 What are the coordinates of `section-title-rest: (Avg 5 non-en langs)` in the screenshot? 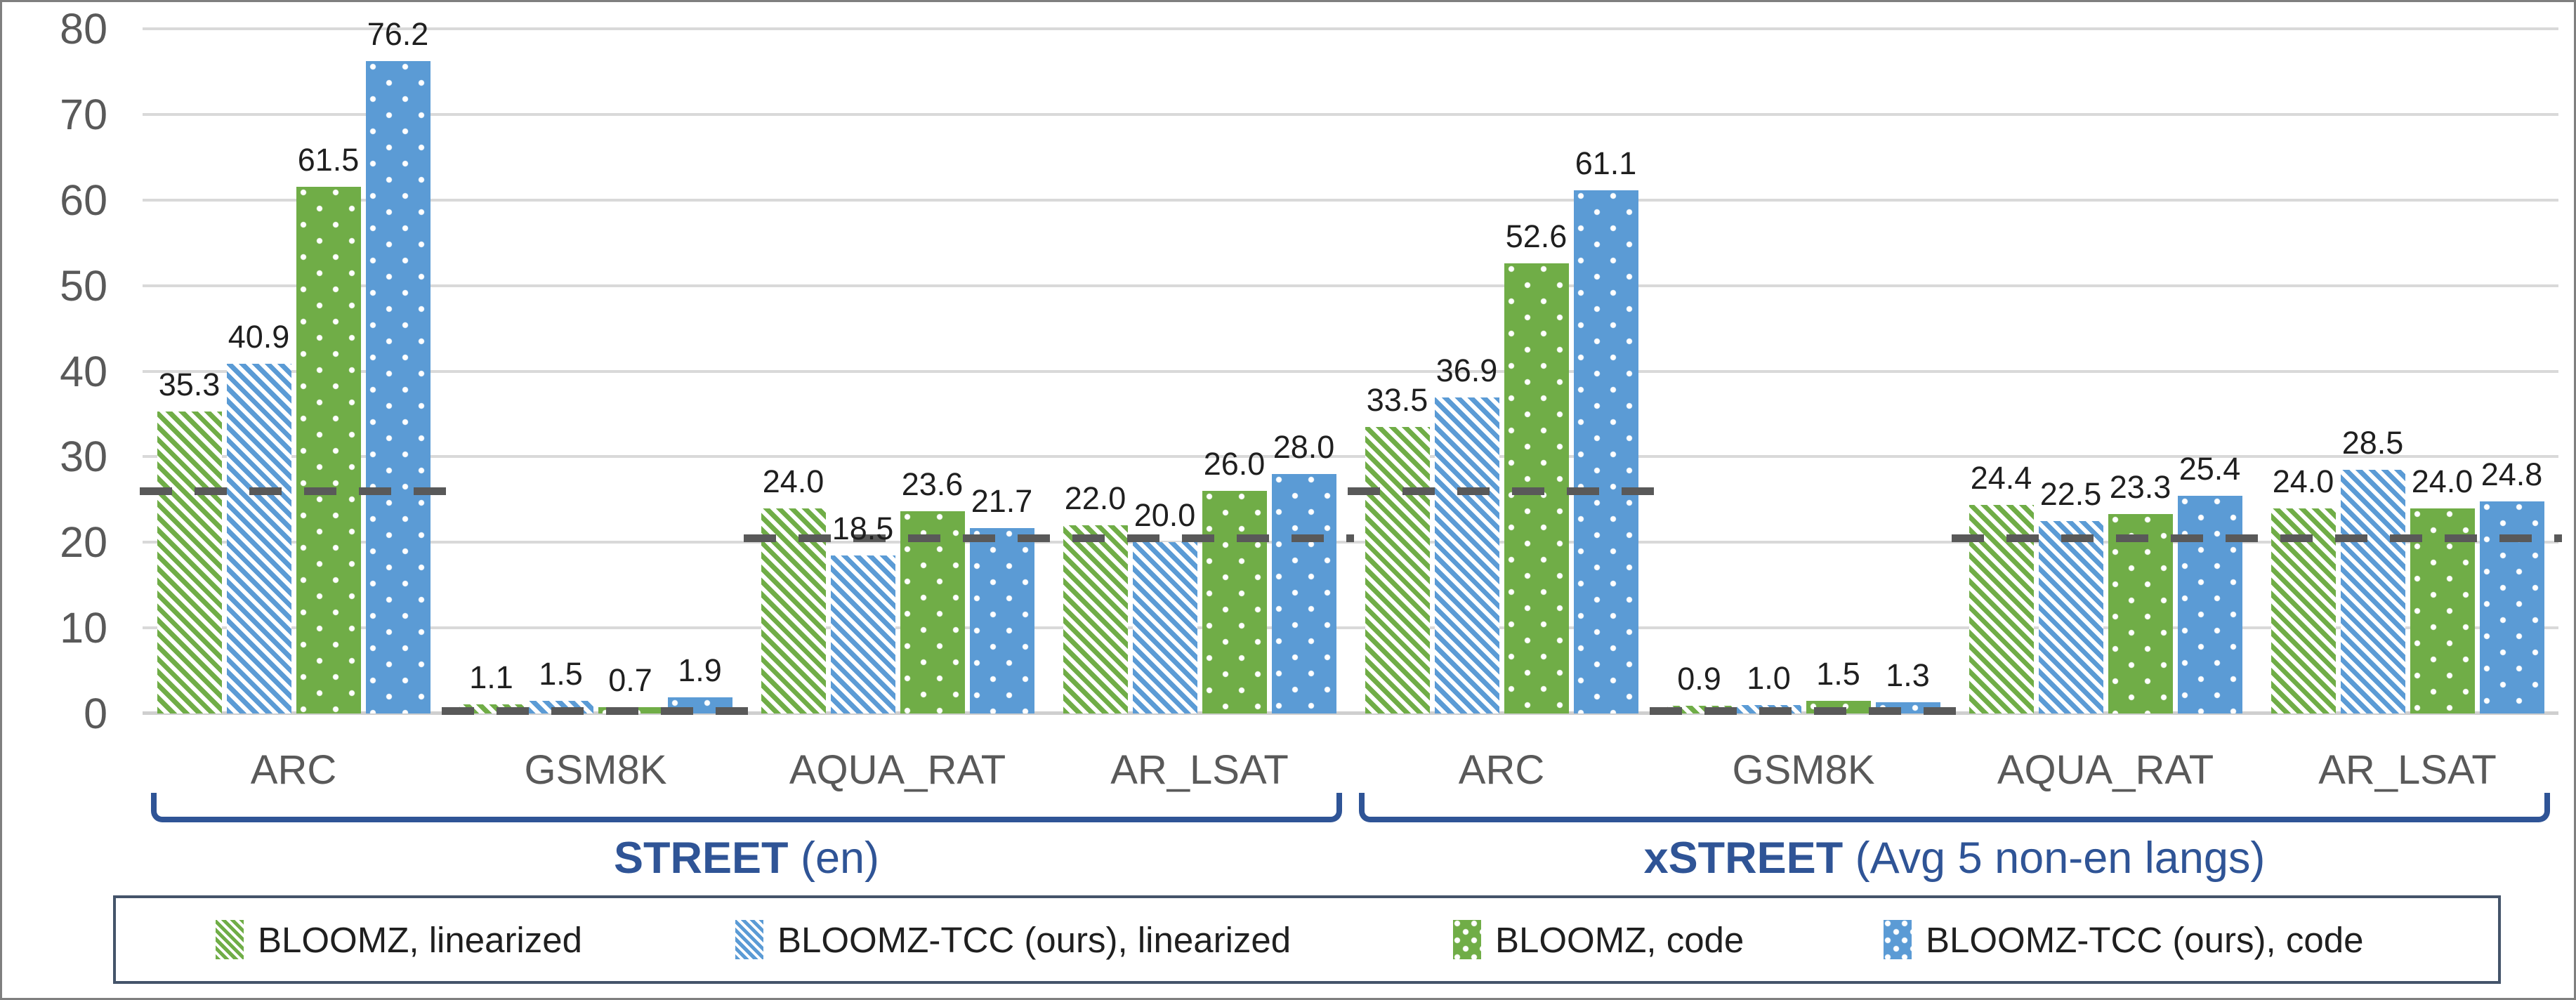 It's located at (2054, 858).